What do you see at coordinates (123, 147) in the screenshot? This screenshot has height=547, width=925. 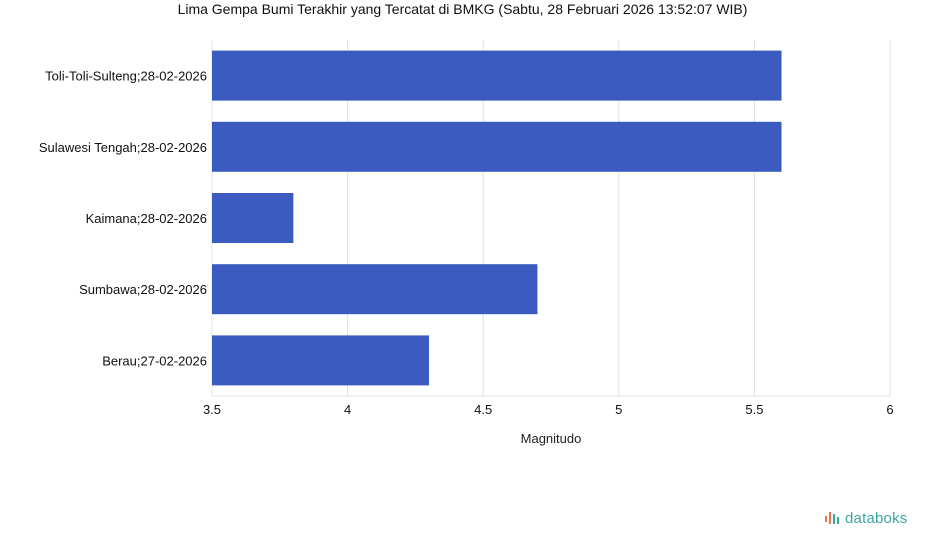 I see `category-label: Sulawesi Tengah;28-02-2026` at bounding box center [123, 147].